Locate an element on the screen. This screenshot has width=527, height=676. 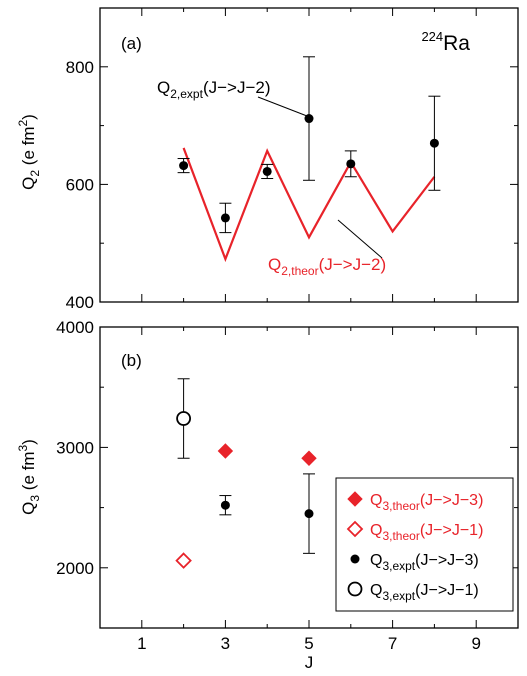
panel-b-y-axis-label: Q3 (e fm3) is located at coordinates (29, 477).